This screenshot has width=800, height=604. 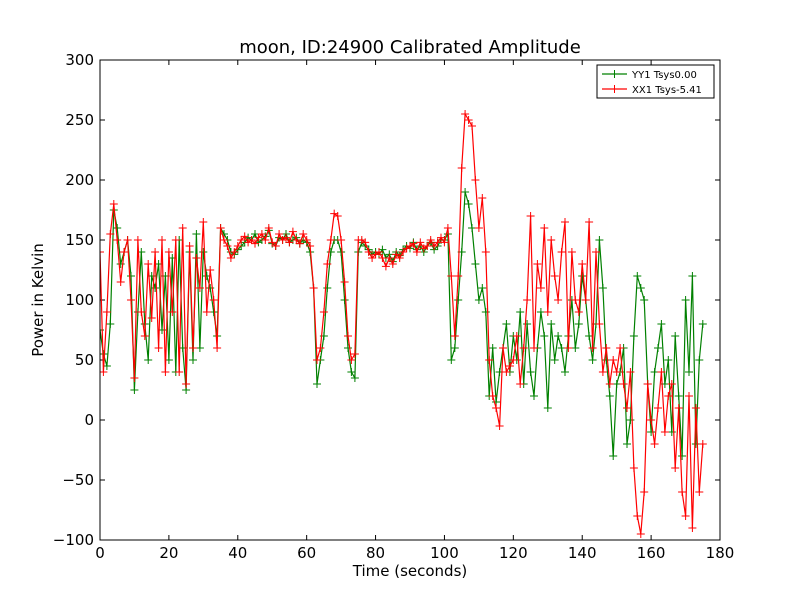 What do you see at coordinates (375, 553) in the screenshot?
I see `x-tick-label: 80` at bounding box center [375, 553].